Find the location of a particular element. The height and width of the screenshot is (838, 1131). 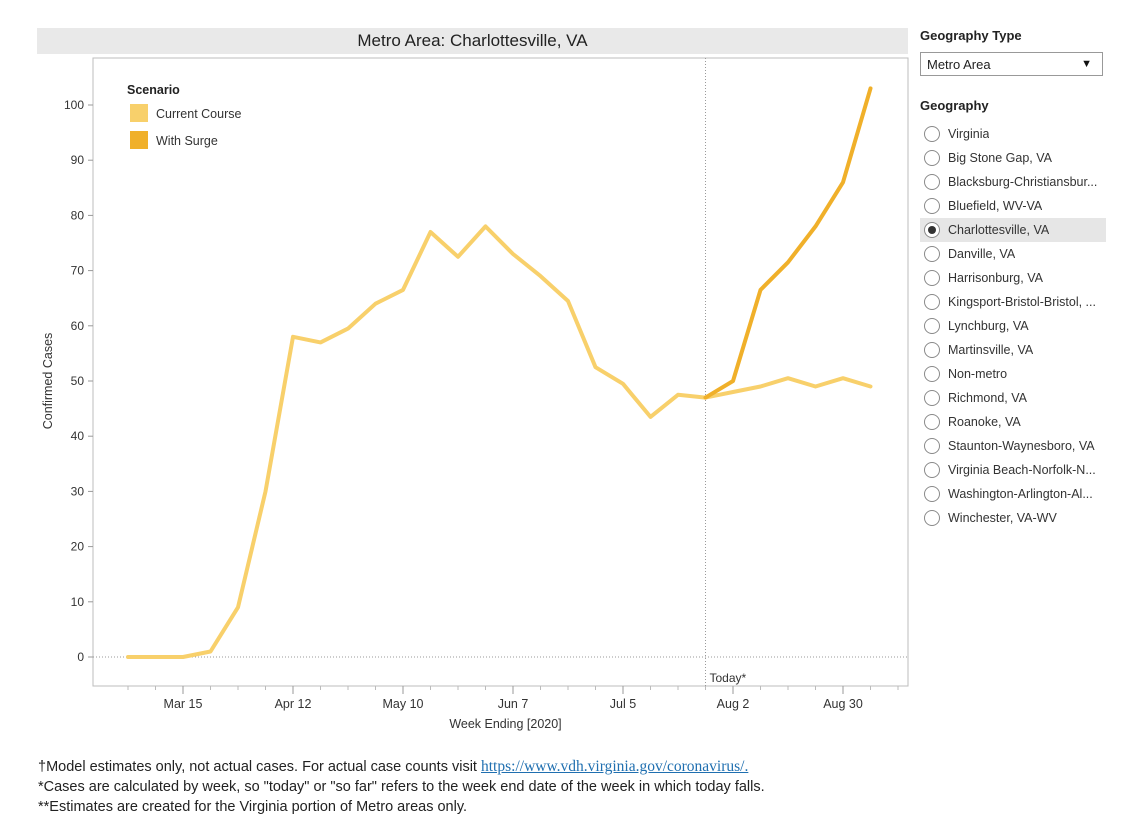

x-tick-label: Aug 30 is located at coordinates (843, 704).